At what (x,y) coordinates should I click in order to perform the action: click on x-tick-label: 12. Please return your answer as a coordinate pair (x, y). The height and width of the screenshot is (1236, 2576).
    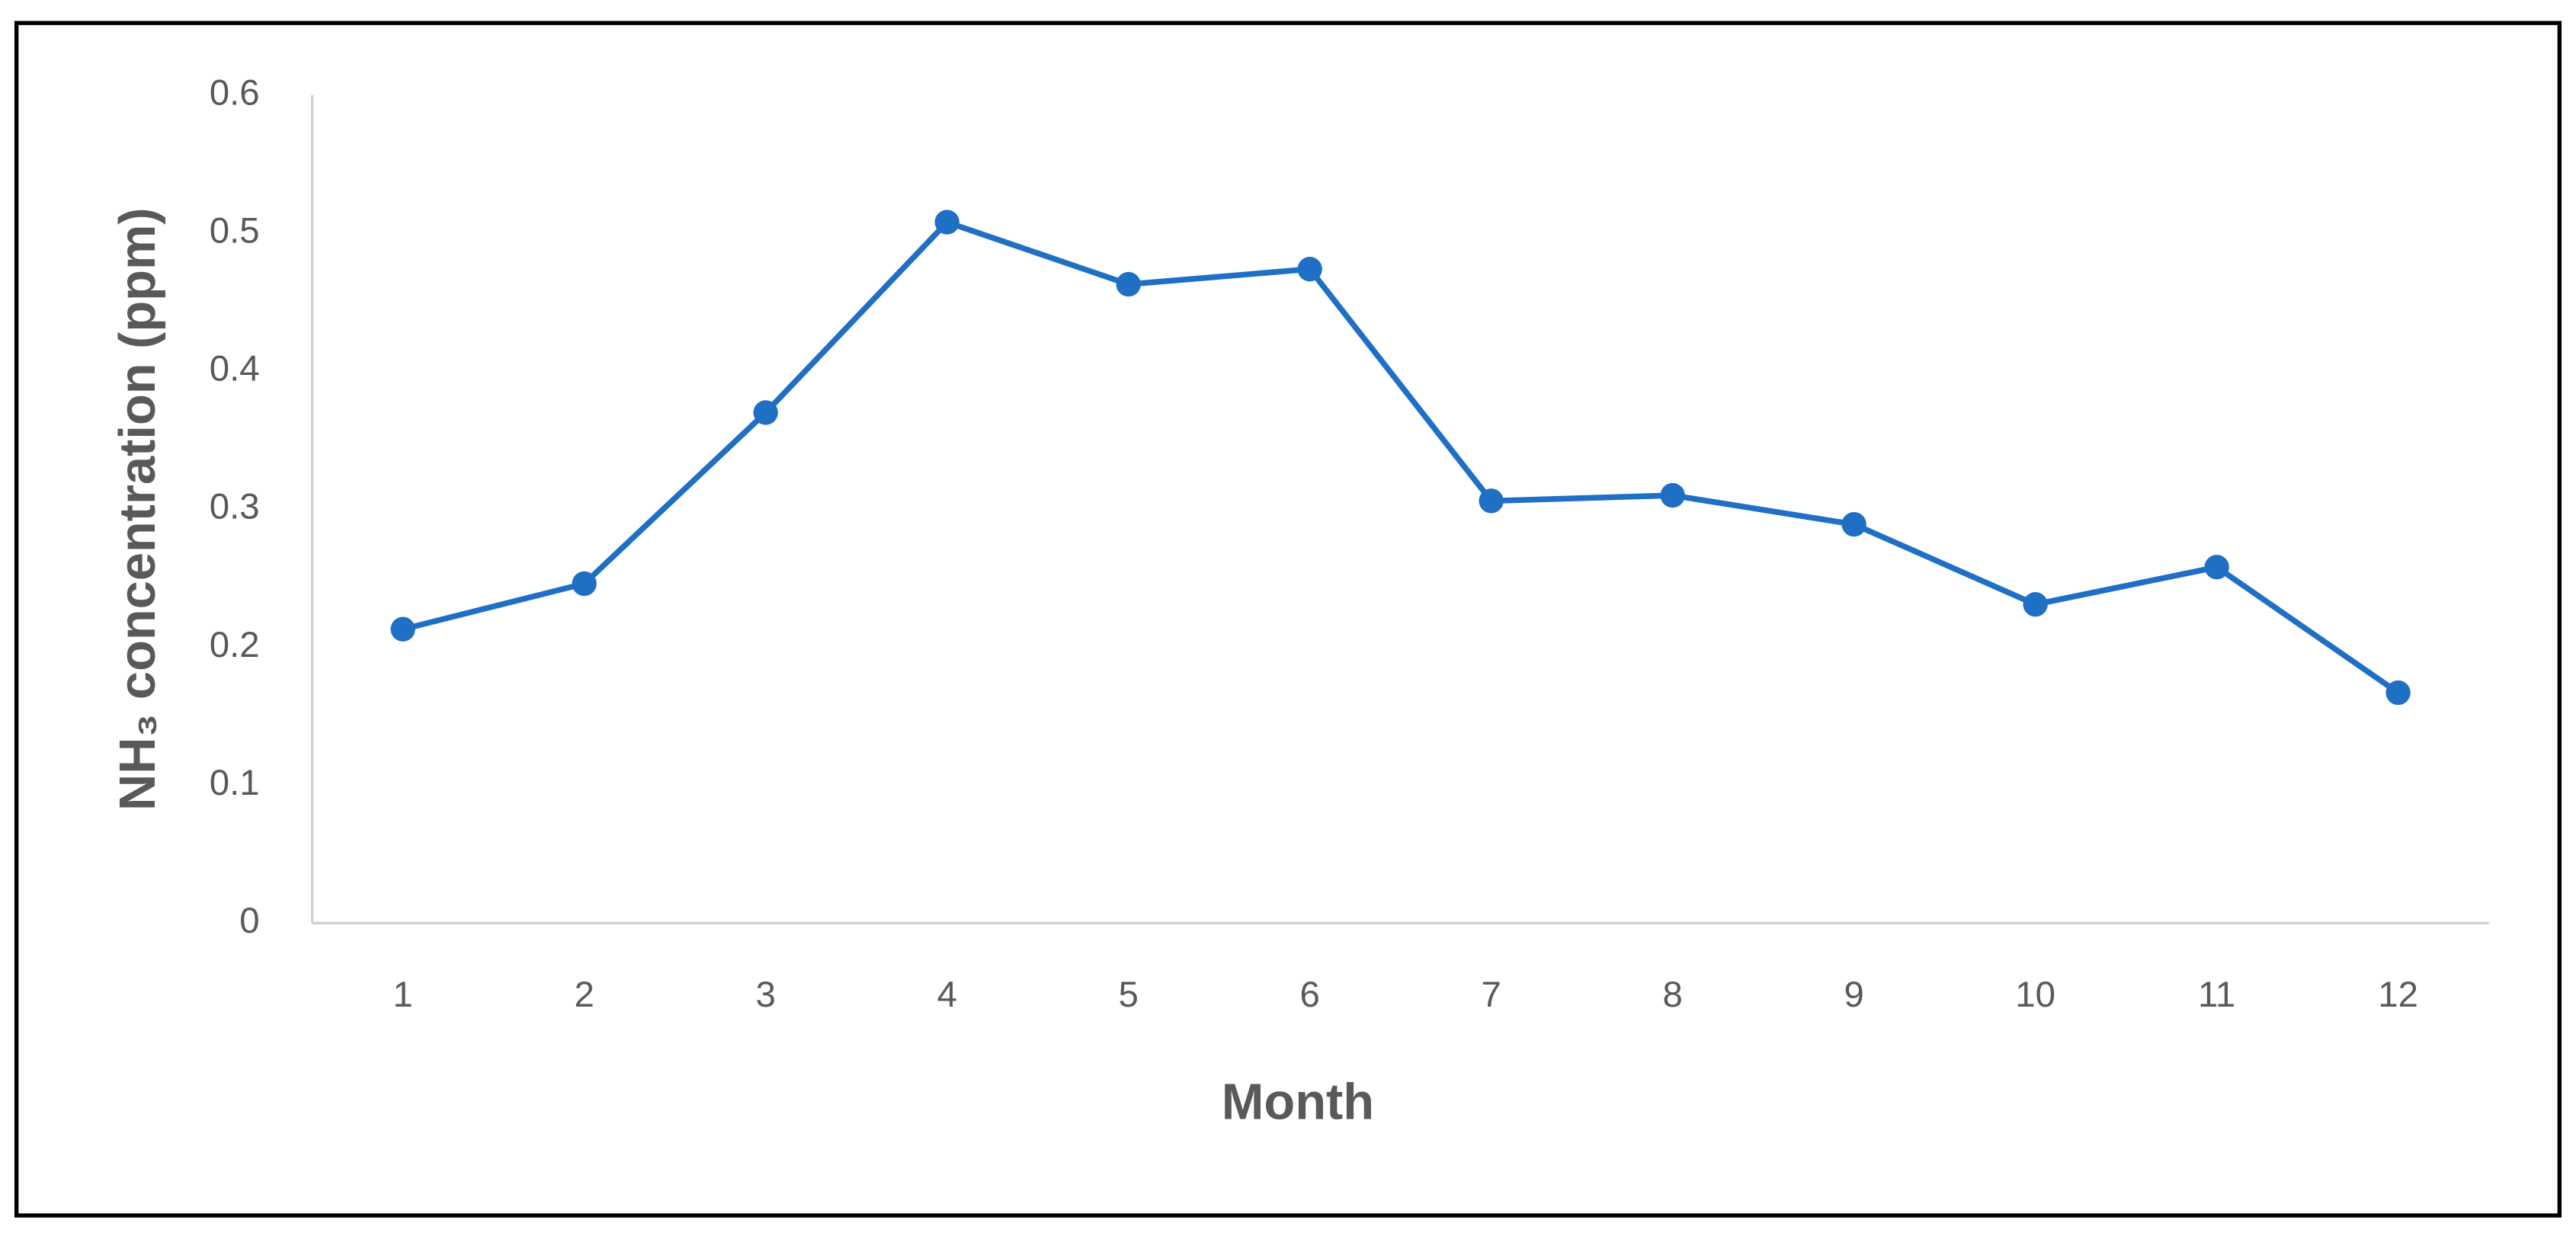
    Looking at the image, I should click on (2398, 995).